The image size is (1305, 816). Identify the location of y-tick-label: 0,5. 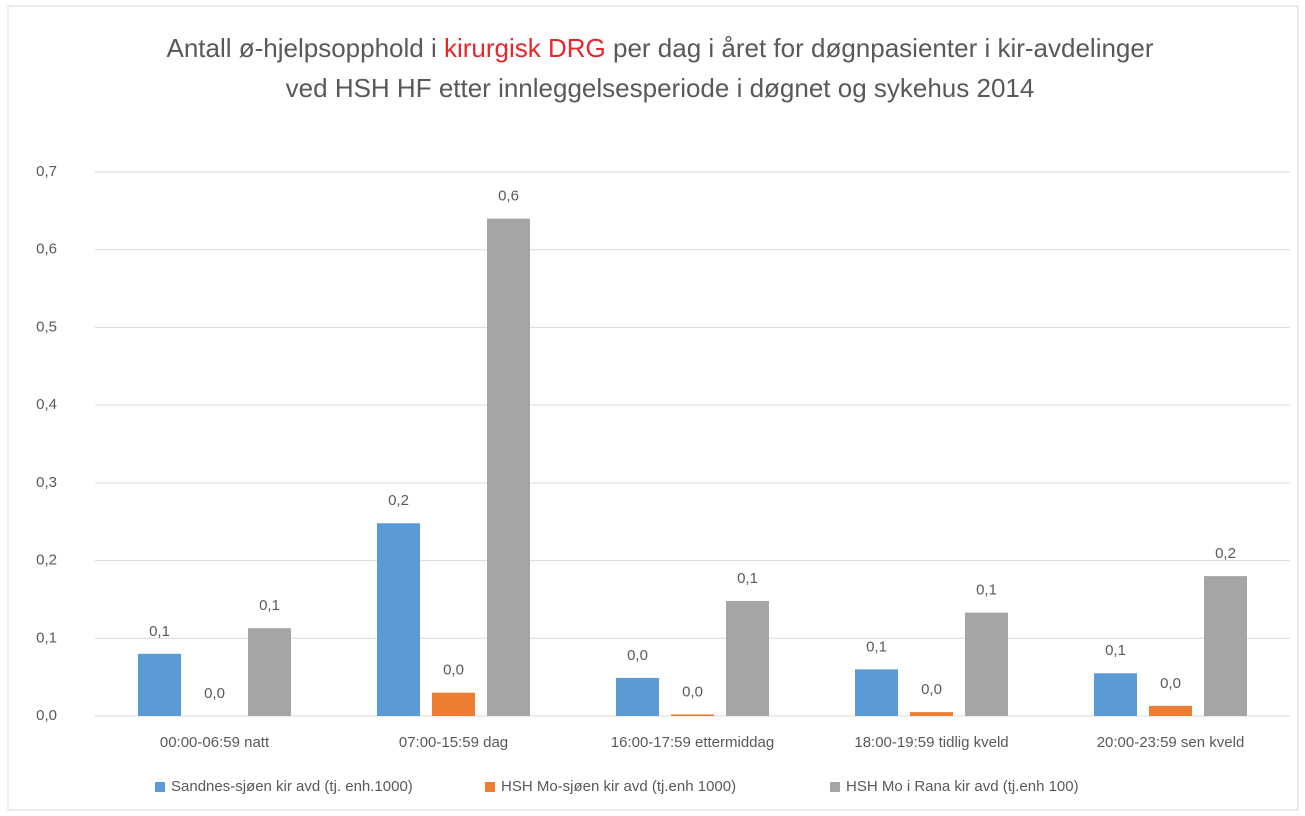
(46, 326).